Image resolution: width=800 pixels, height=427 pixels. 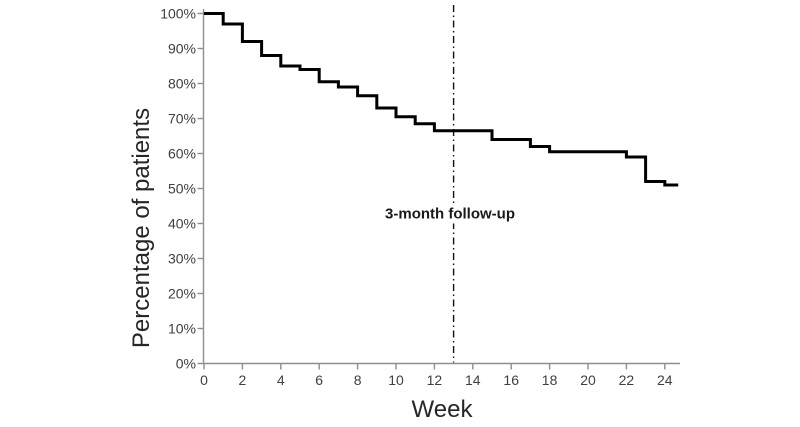 I want to click on x-tick-label: 6, so click(x=319, y=380).